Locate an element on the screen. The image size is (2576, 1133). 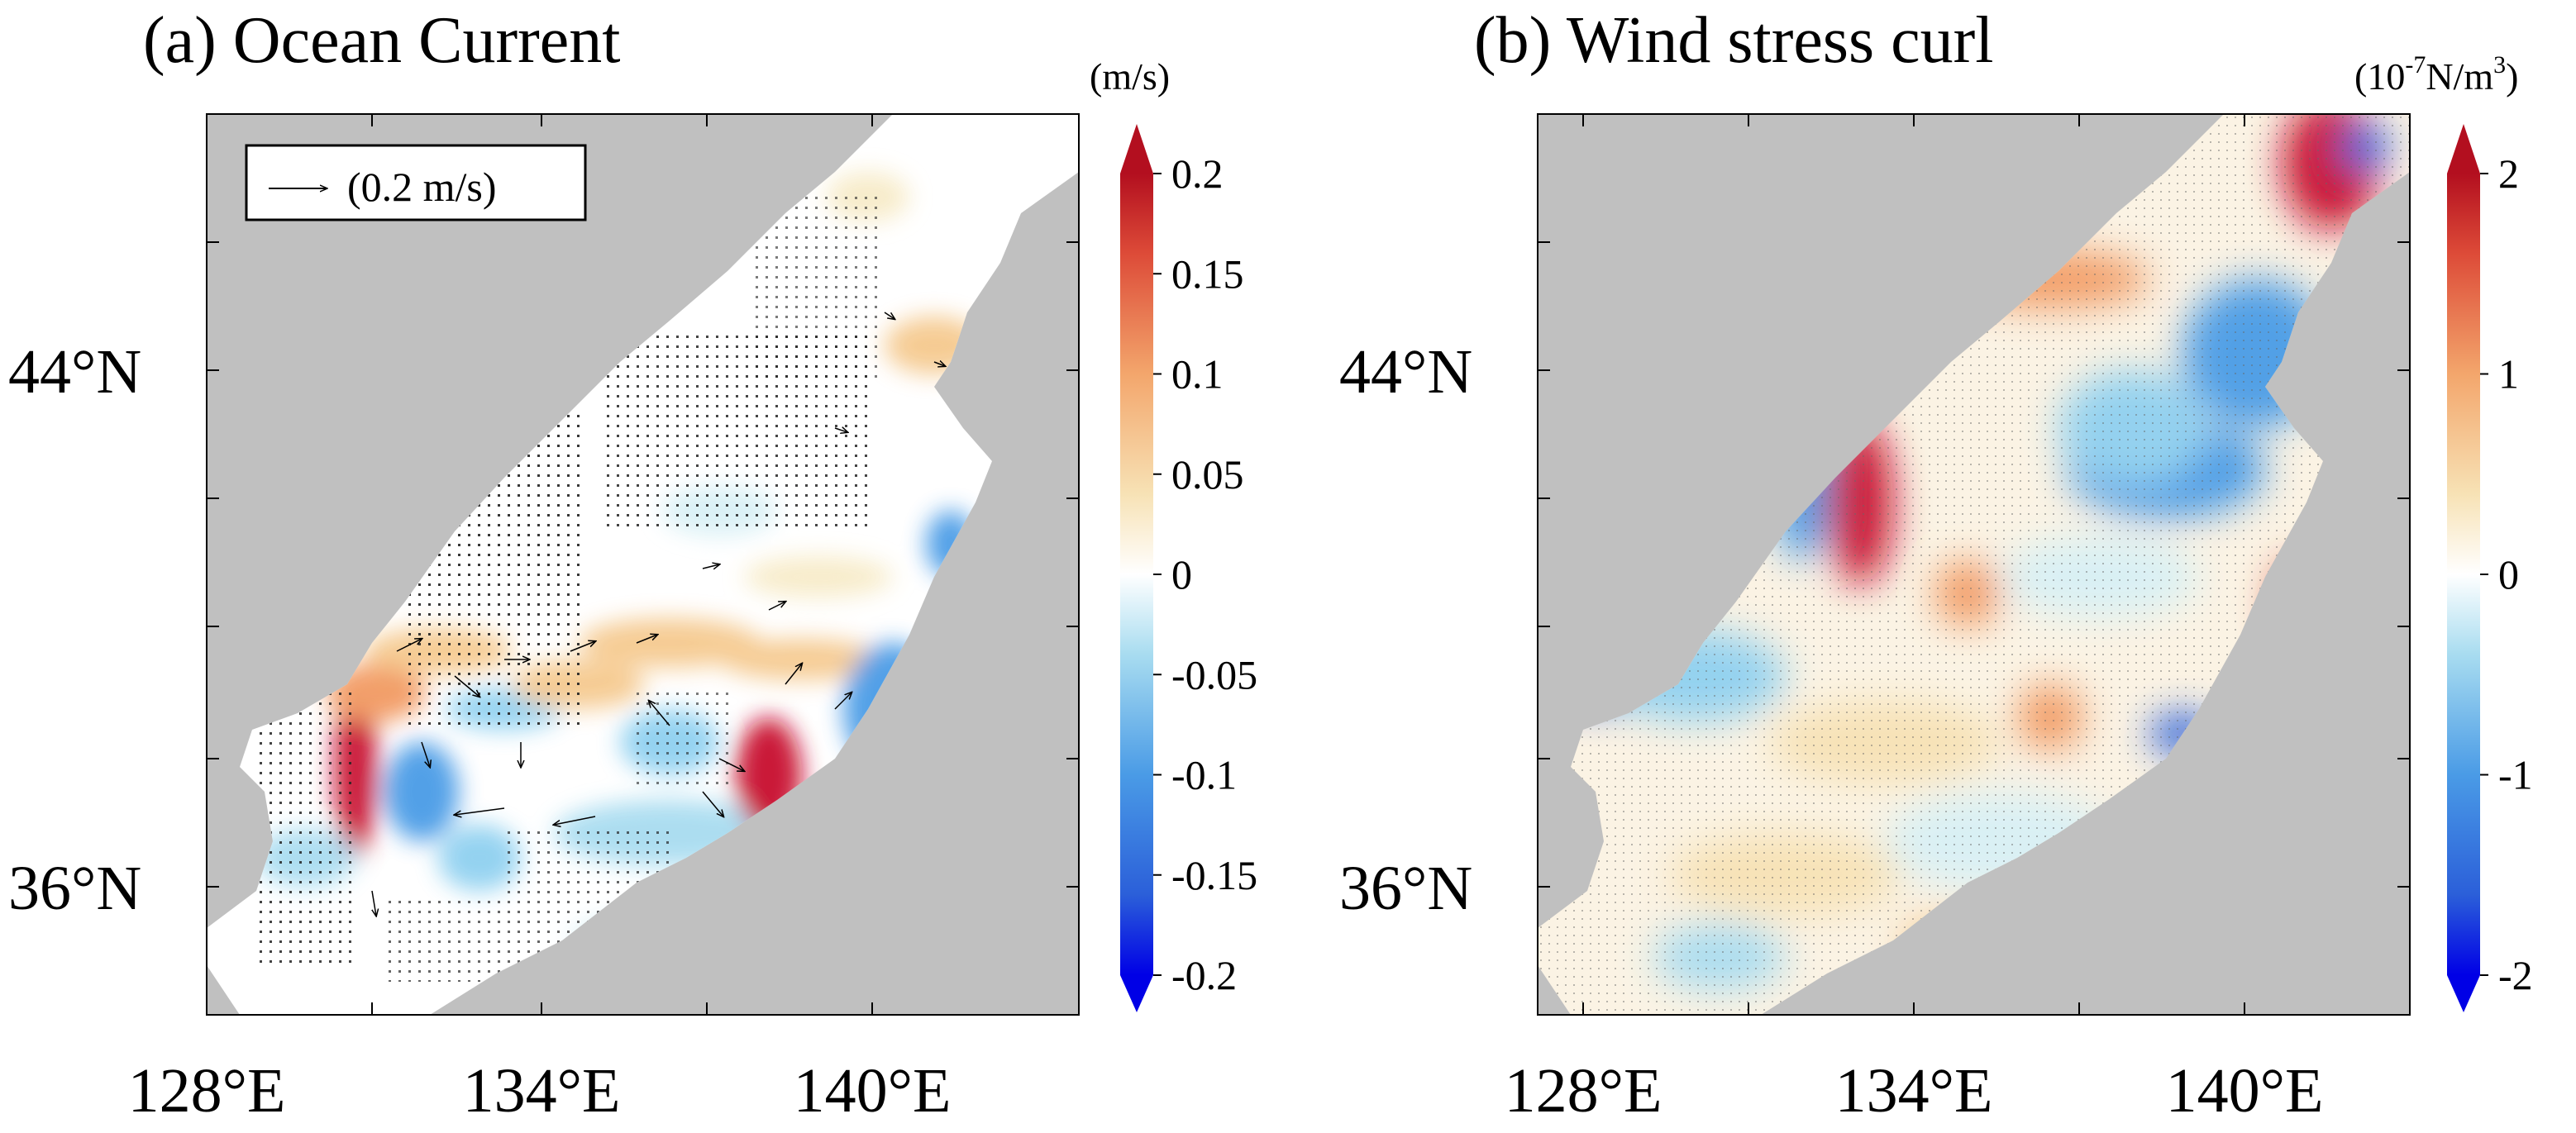
panel-a-reference-arrow-label: (0.2 m/s) is located at coordinates (422, 187).